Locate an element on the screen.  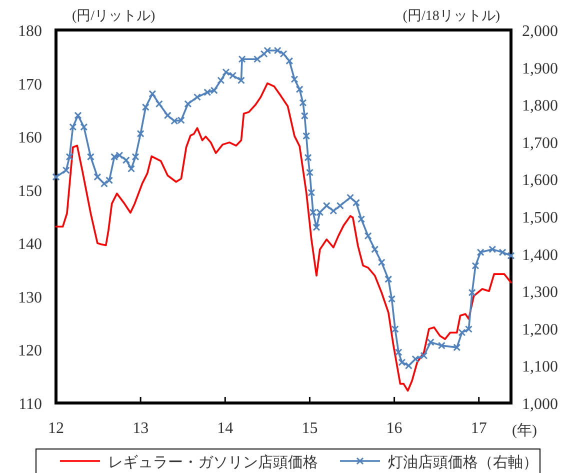
y2-tick-label: 1,100 is located at coordinates (540, 367).